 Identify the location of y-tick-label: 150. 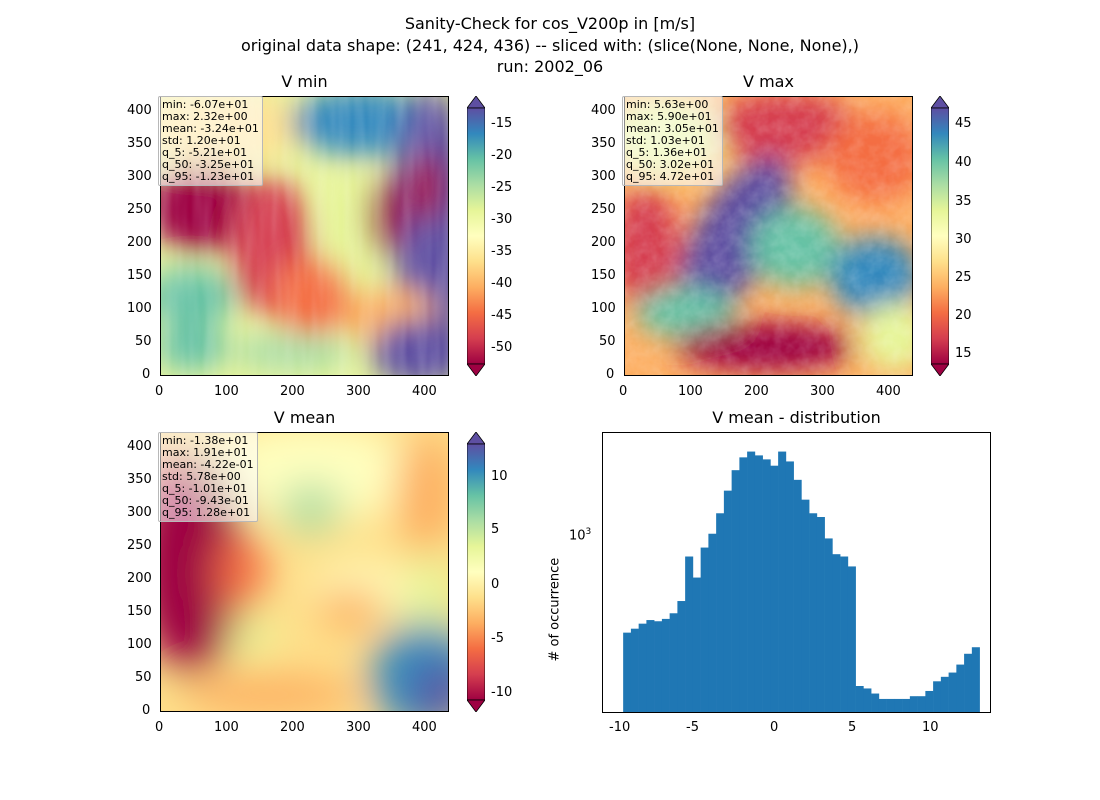
(139, 611).